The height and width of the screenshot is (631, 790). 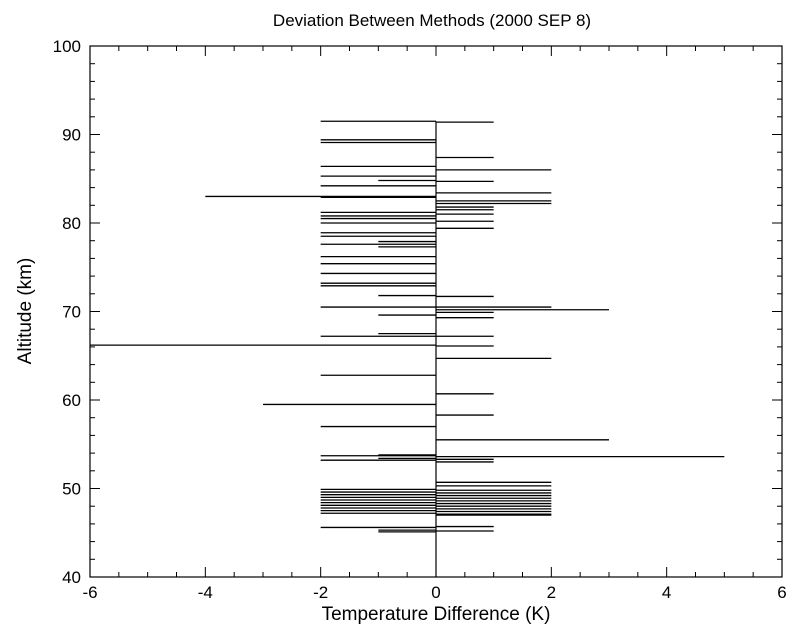 What do you see at coordinates (71, 135) in the screenshot?
I see `y-tick-label: 90` at bounding box center [71, 135].